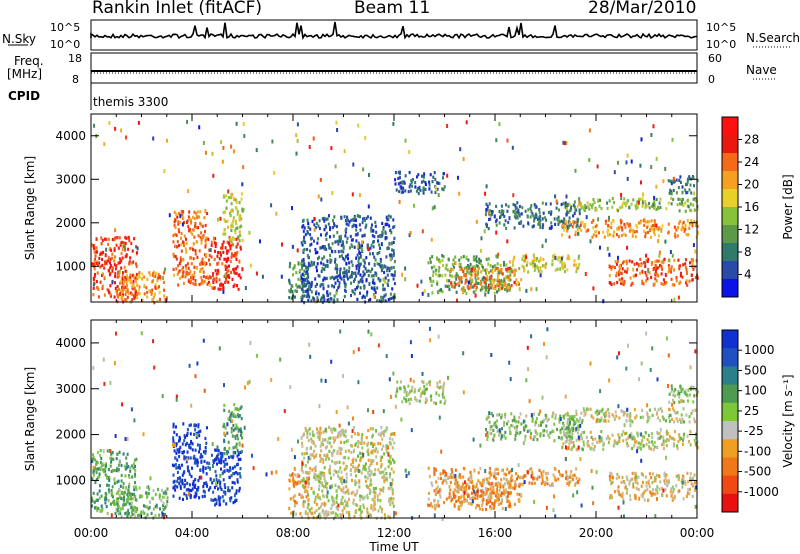 The height and width of the screenshot is (554, 800). What do you see at coordinates (761, 70) in the screenshot?
I see `nave-label: Nave` at bounding box center [761, 70].